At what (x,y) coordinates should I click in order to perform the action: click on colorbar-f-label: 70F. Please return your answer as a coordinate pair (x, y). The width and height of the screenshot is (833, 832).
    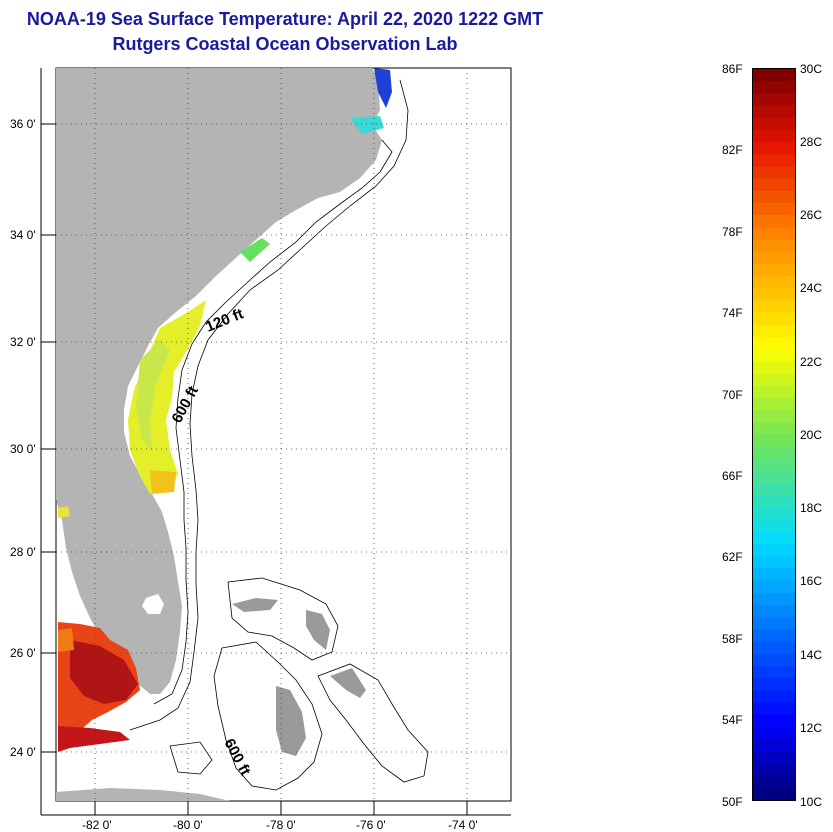
    Looking at the image, I should click on (732, 395).